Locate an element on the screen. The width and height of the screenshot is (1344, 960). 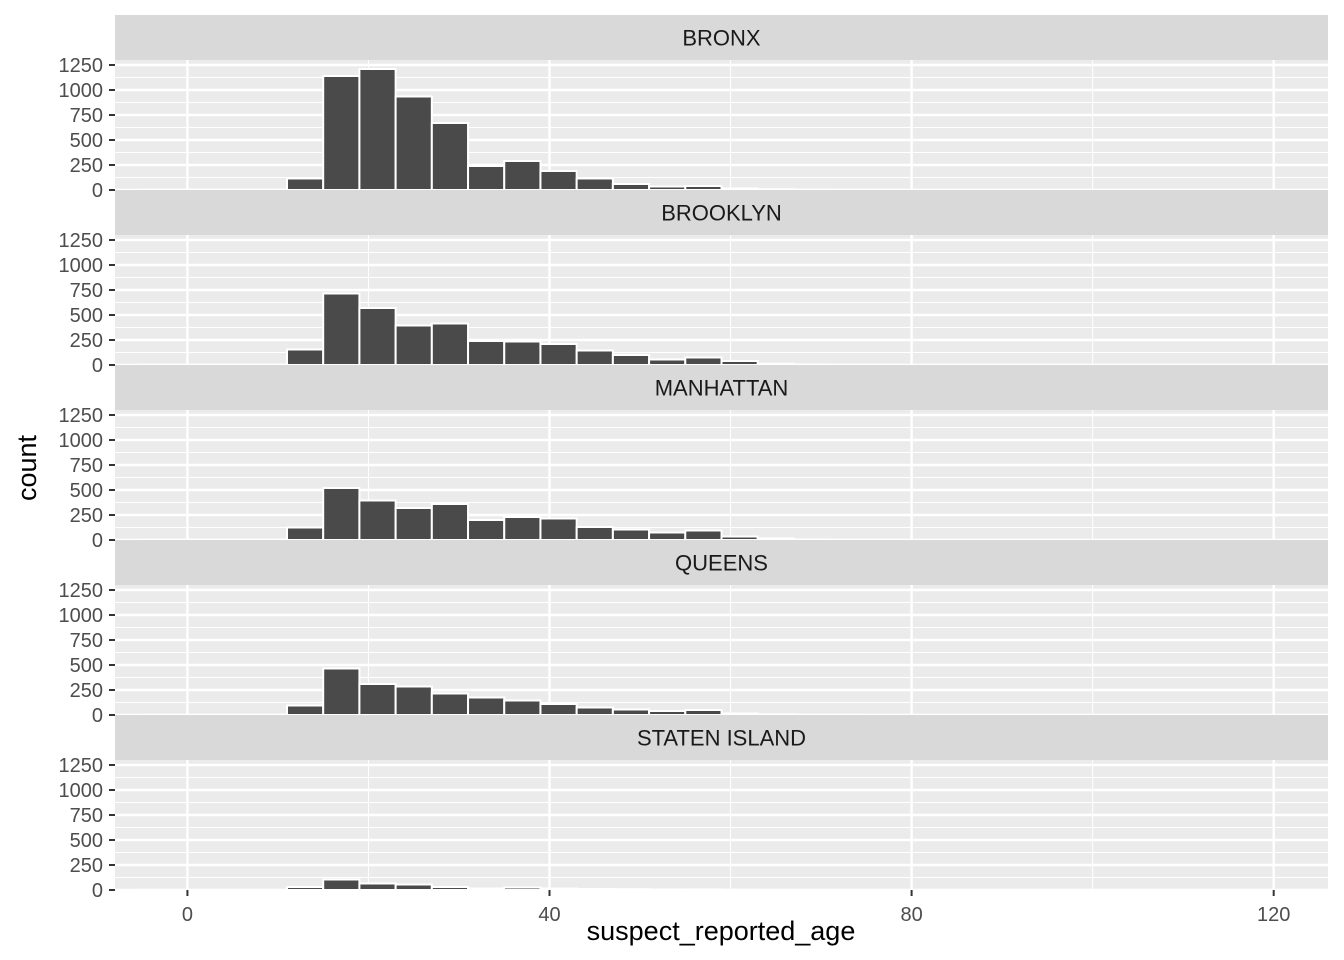
x-axis: 0 40 80 120 is located at coordinates (736, 908).